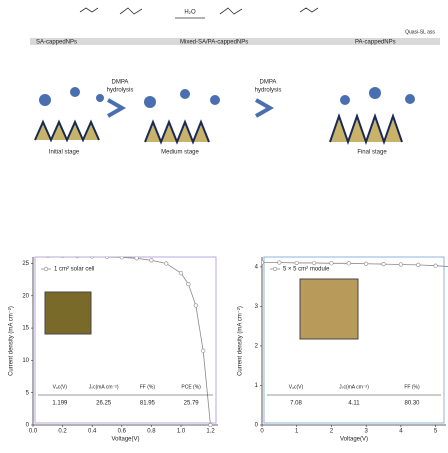 This screenshot has height=453, width=448. What do you see at coordinates (436, 432) in the screenshot?
I see `x-tick-label: 5` at bounding box center [436, 432].